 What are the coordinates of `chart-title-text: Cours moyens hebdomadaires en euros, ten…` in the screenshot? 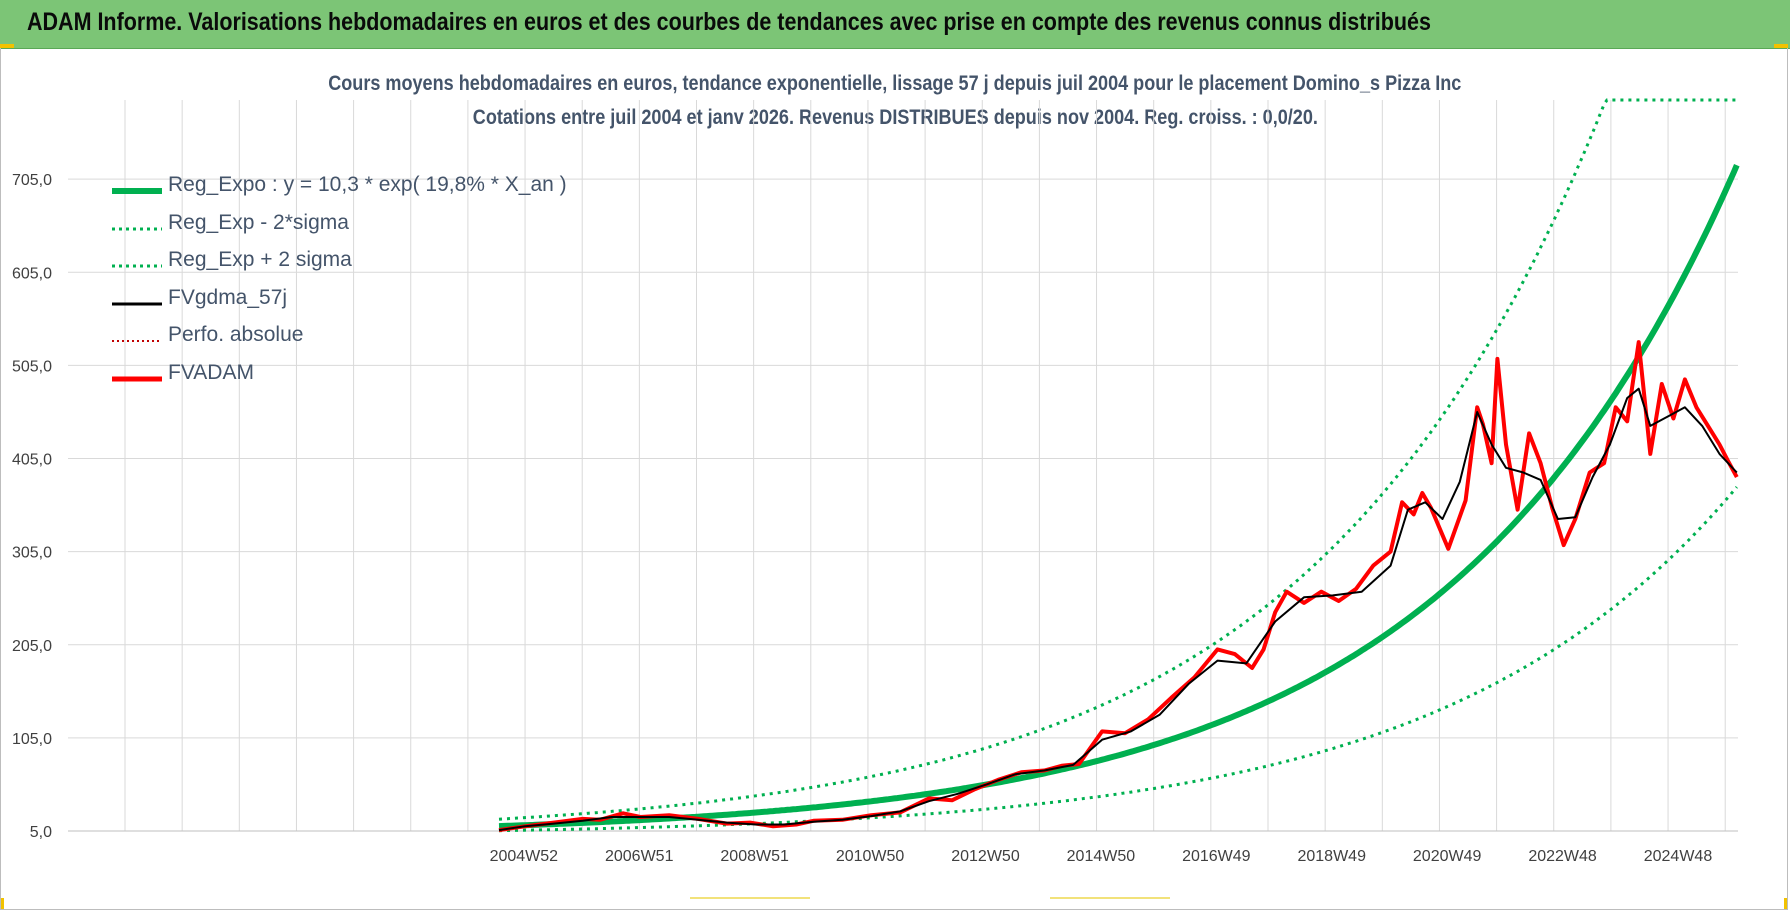 It's located at (895, 83).